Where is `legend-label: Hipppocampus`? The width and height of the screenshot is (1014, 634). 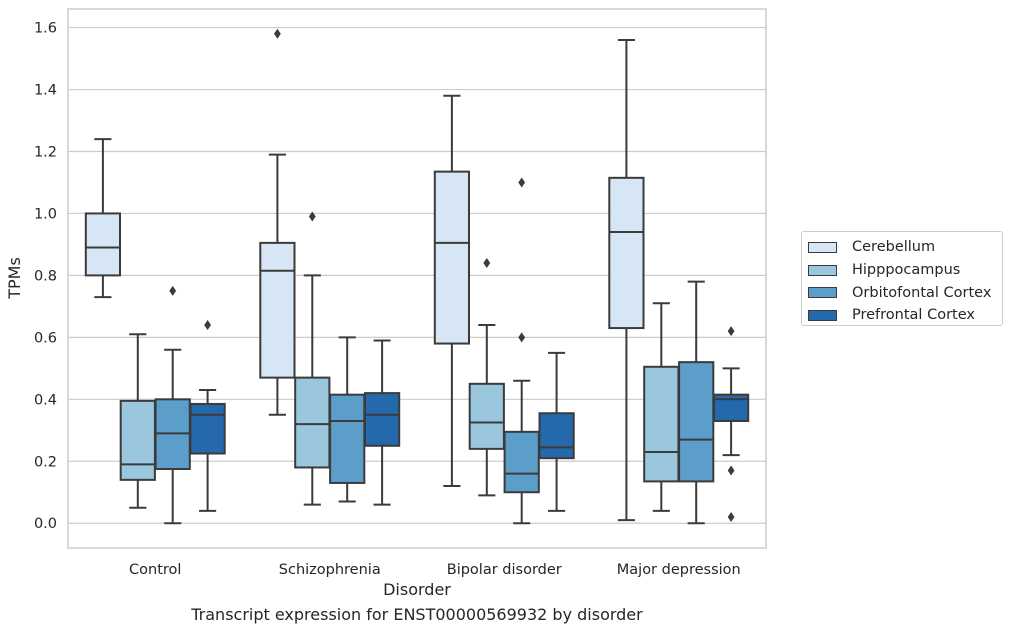
legend-label: Hipppocampus is located at coordinates (906, 270).